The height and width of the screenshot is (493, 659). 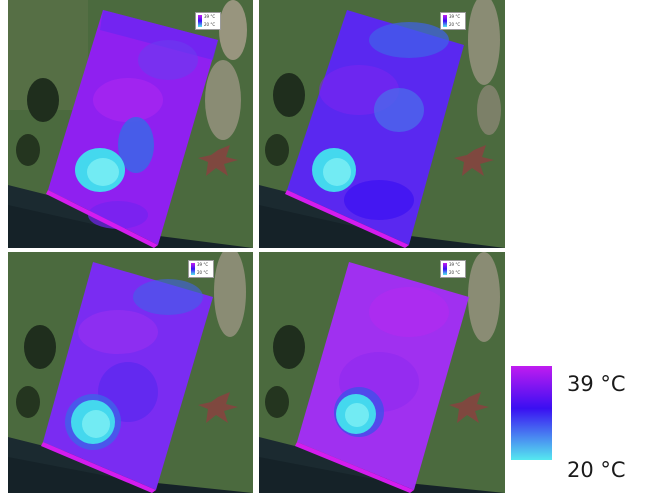 What do you see at coordinates (208, 21) in the screenshot?
I see `mini-legend-1: 39 °C 20 °C` at bounding box center [208, 21].